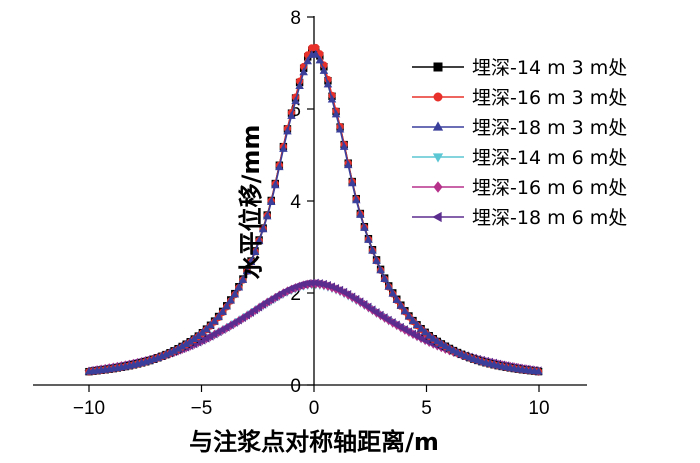 The height and width of the screenshot is (463, 700). I want to click on legend-item: 埋深-16 m 6 m处, so click(519, 188).